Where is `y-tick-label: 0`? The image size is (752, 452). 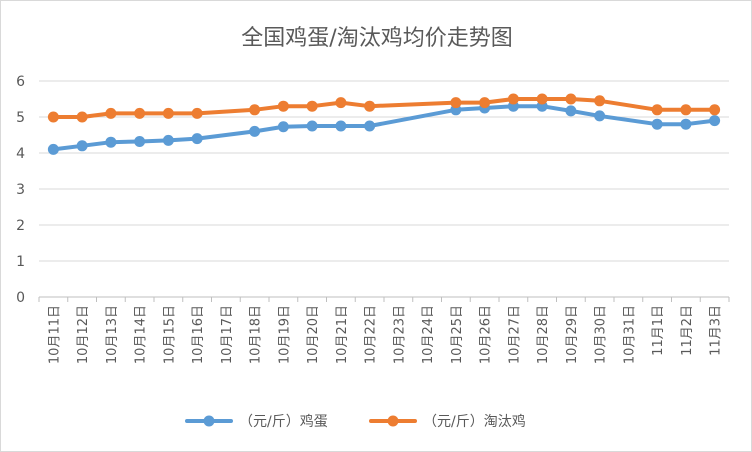
y-tick-label: 0 is located at coordinates (20, 298).